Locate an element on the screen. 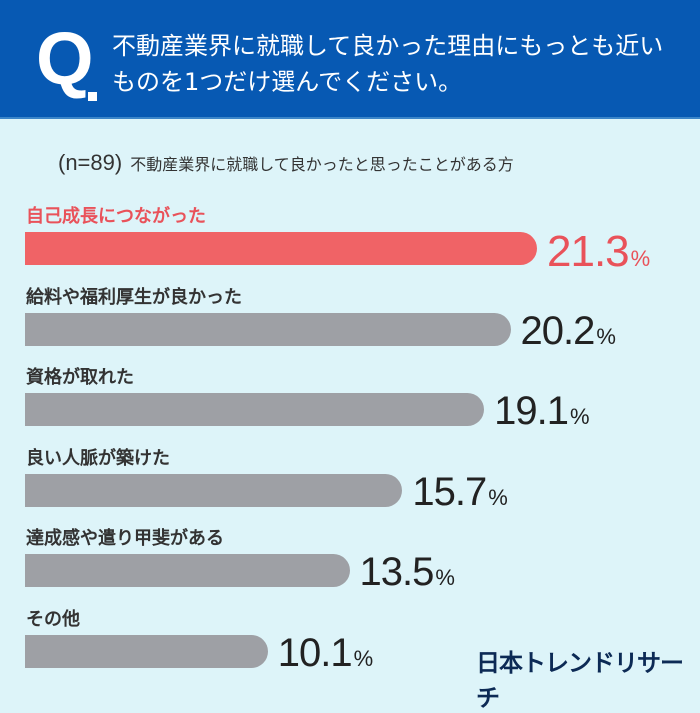 Image resolution: width=700 pixels, height=713 pixels. category-label: その他 is located at coordinates (53, 619).